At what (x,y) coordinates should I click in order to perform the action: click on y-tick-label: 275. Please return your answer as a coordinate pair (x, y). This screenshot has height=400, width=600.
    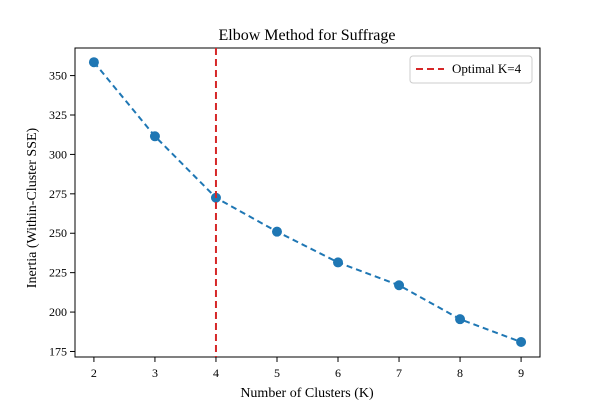
    Looking at the image, I should click on (58, 194).